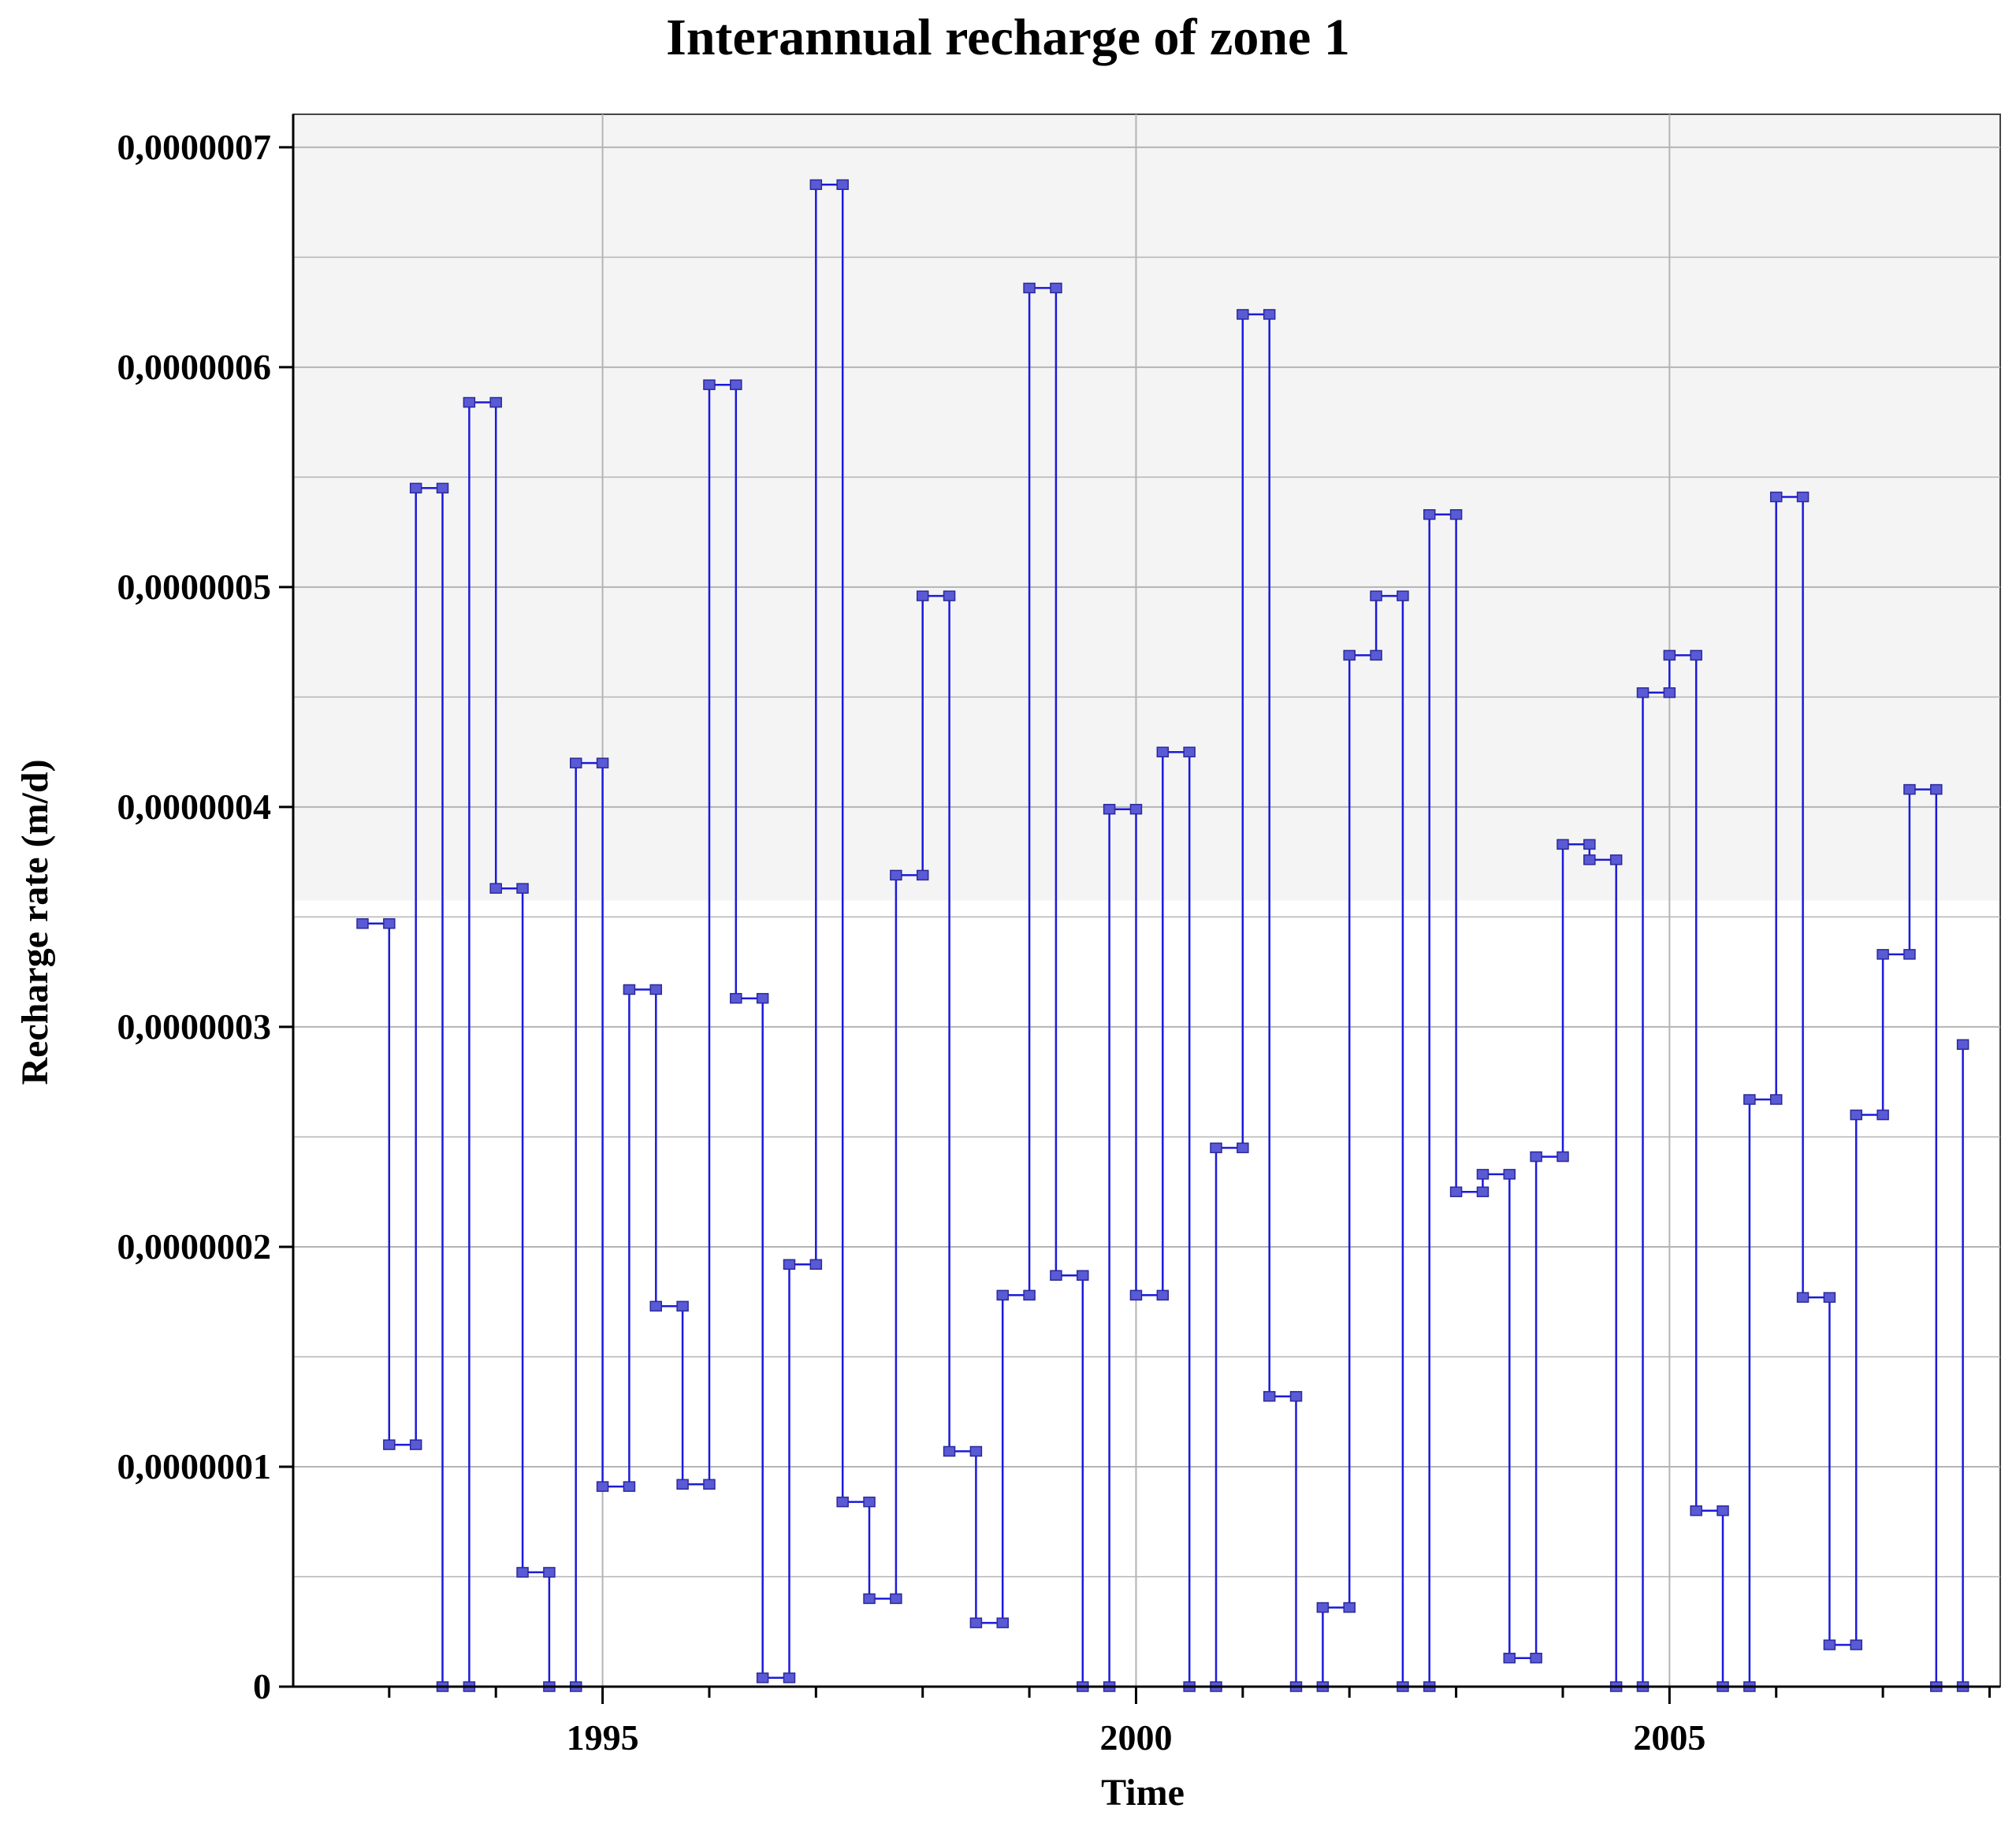 This screenshot has height=1823, width=2016. Describe the element at coordinates (603, 1737) in the screenshot. I see `x-tick-label: 1995` at that location.